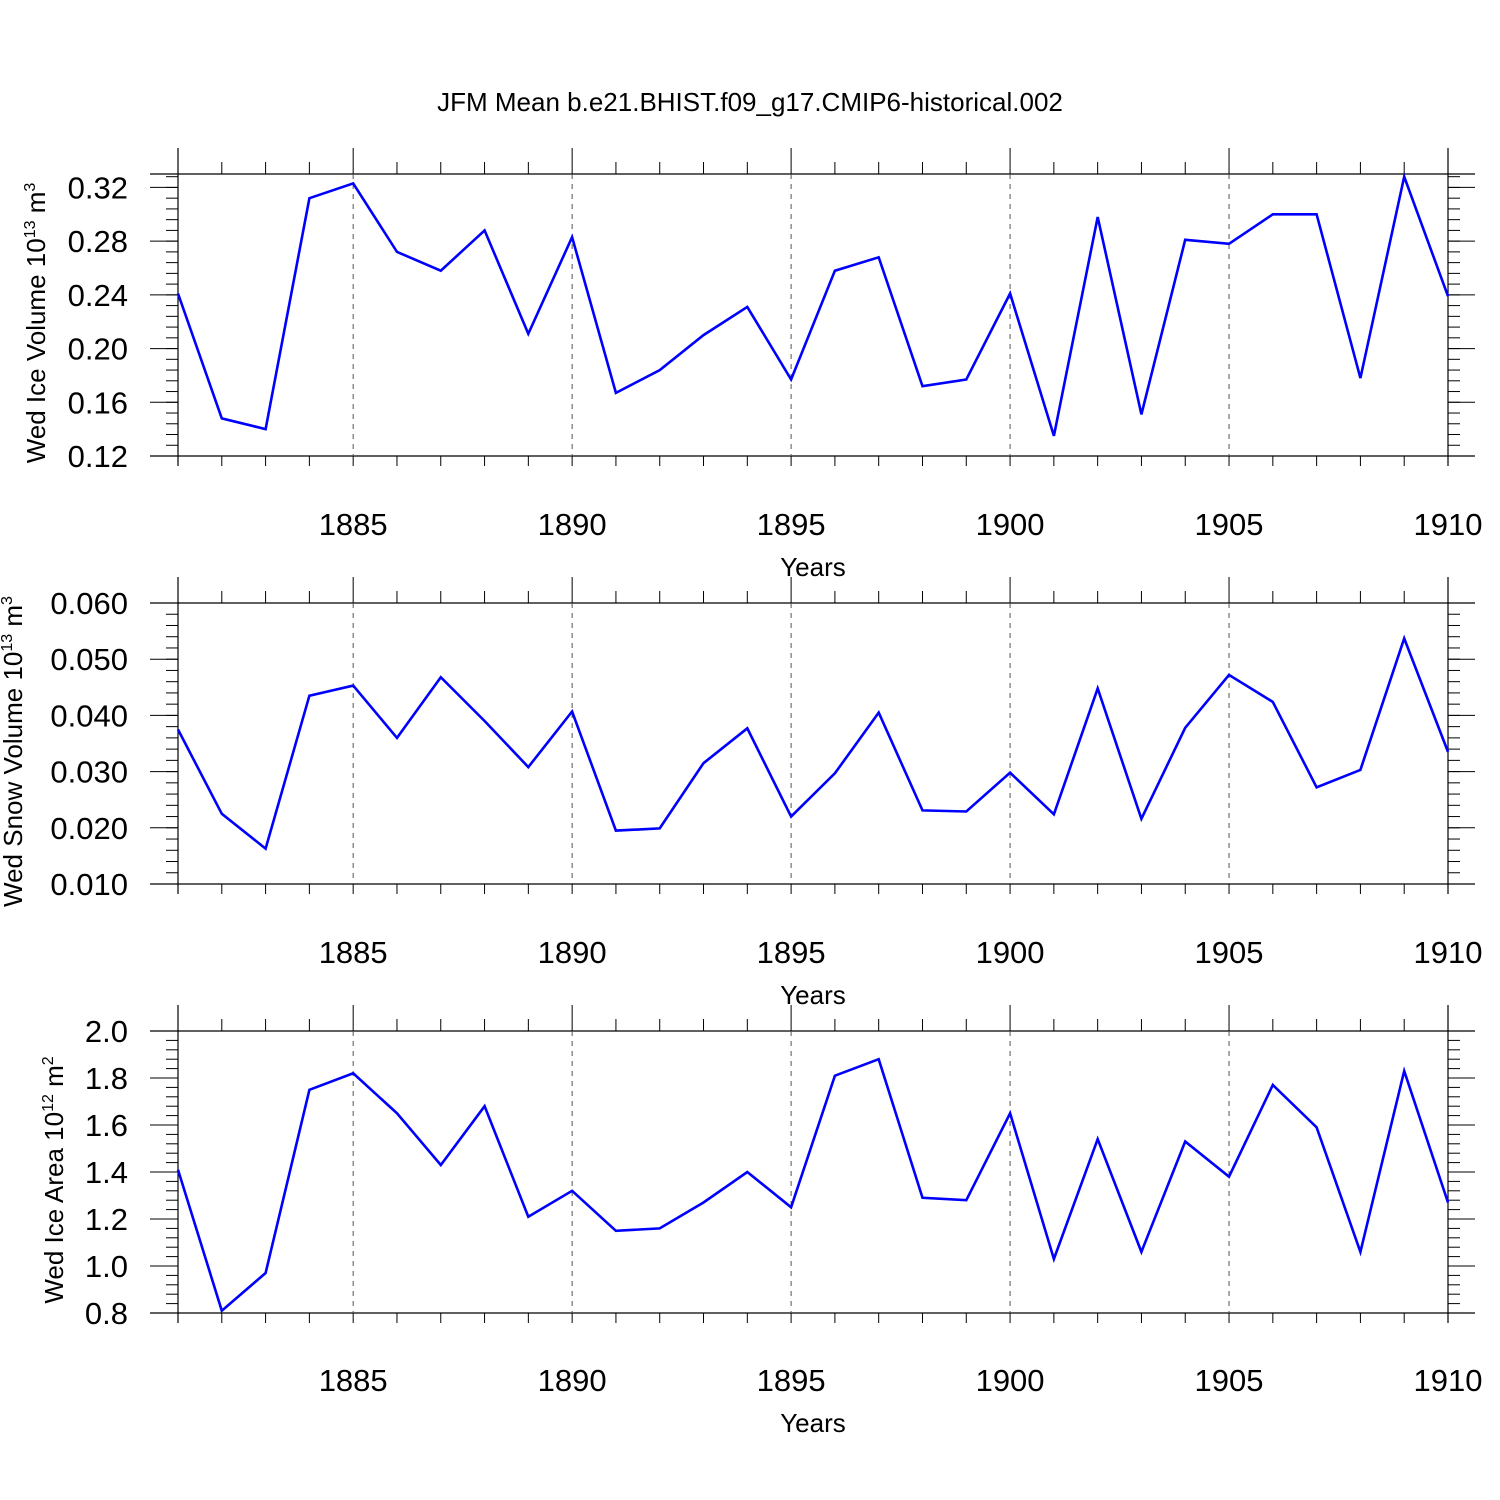 This screenshot has width=1500, height=1500. What do you see at coordinates (89, 715) in the screenshot?
I see `y-tick-label: 0.040` at bounding box center [89, 715].